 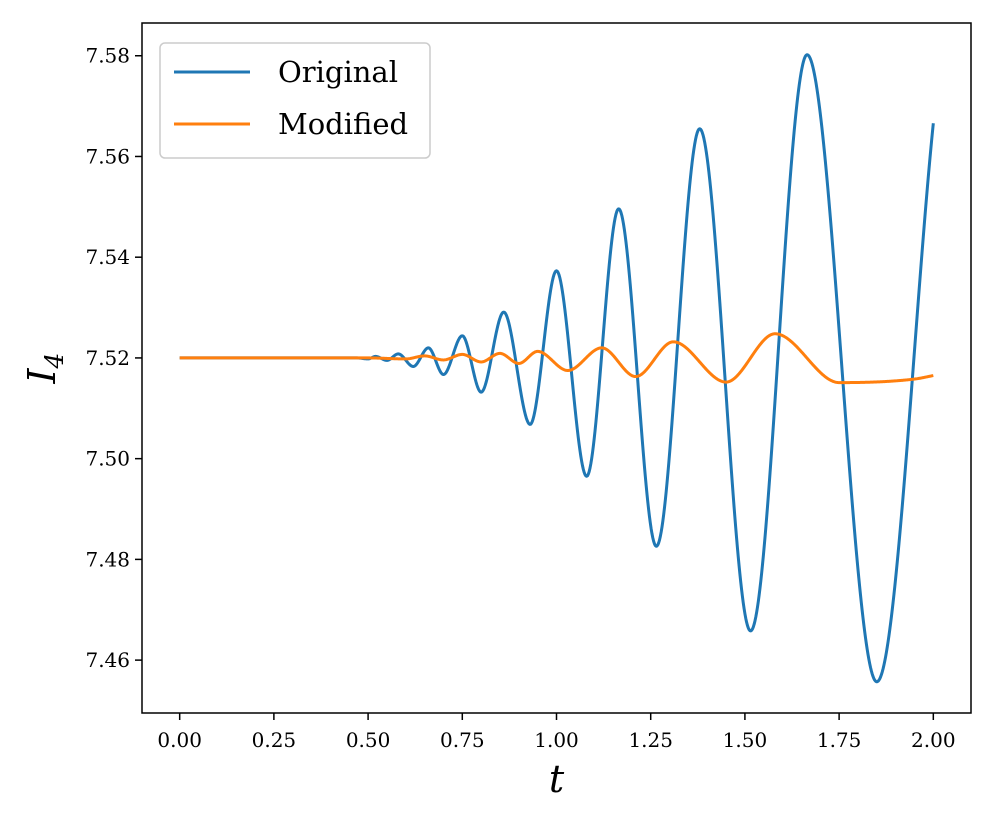 What do you see at coordinates (179, 740) in the screenshot?
I see `x-tick-label: 0.00` at bounding box center [179, 740].